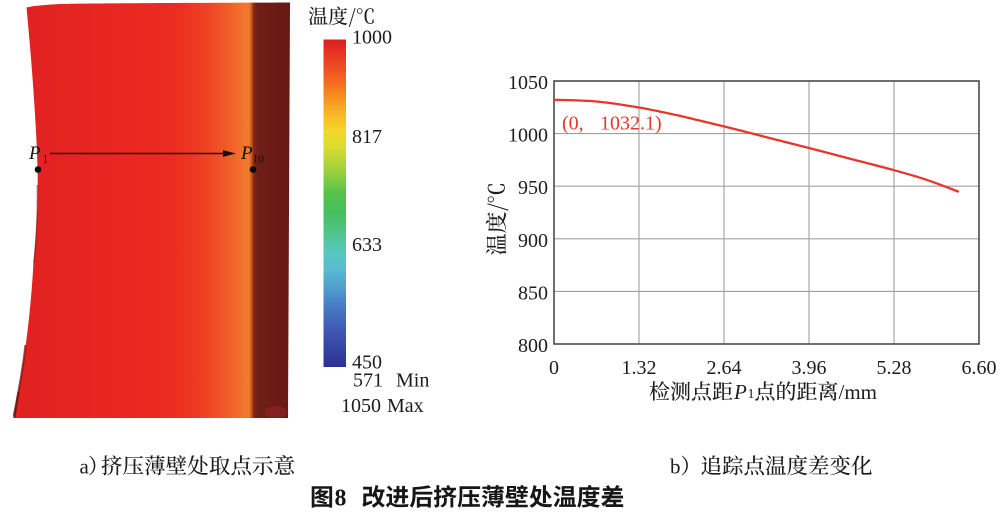  What do you see at coordinates (533, 346) in the screenshot?
I see `svg-text: 800` at bounding box center [533, 346].